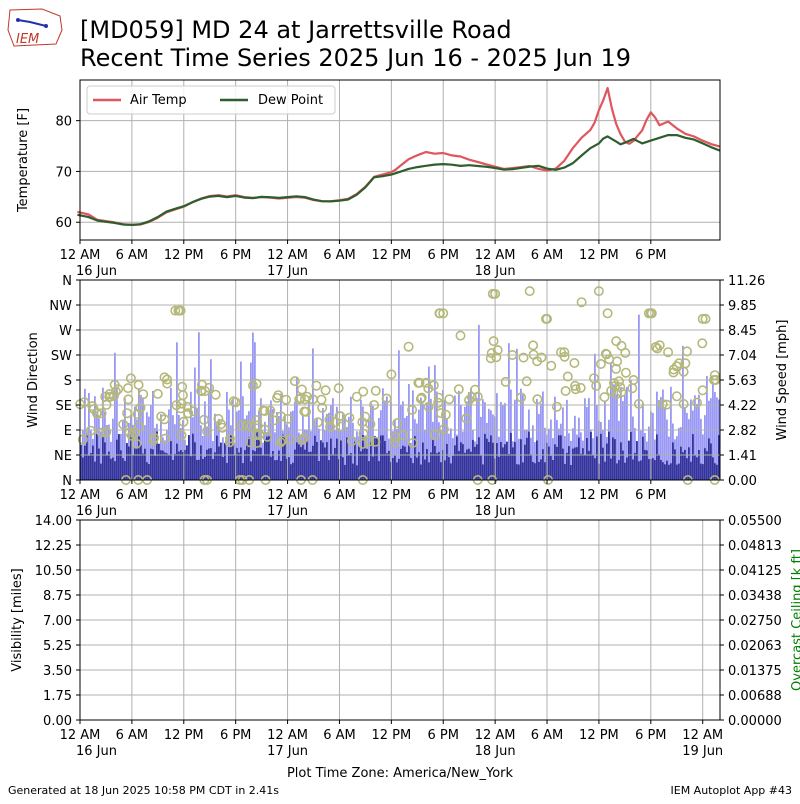 The image size is (800, 804). I want to click on visibility-tick-label: 14.00, so click(53, 521).